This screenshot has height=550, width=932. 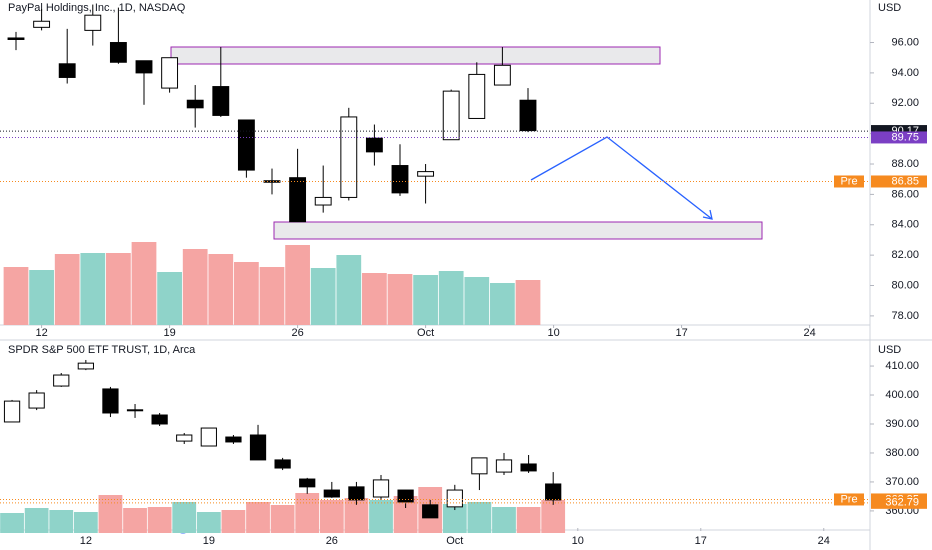 I want to click on y-tick-label: 410.00, so click(x=902, y=366).